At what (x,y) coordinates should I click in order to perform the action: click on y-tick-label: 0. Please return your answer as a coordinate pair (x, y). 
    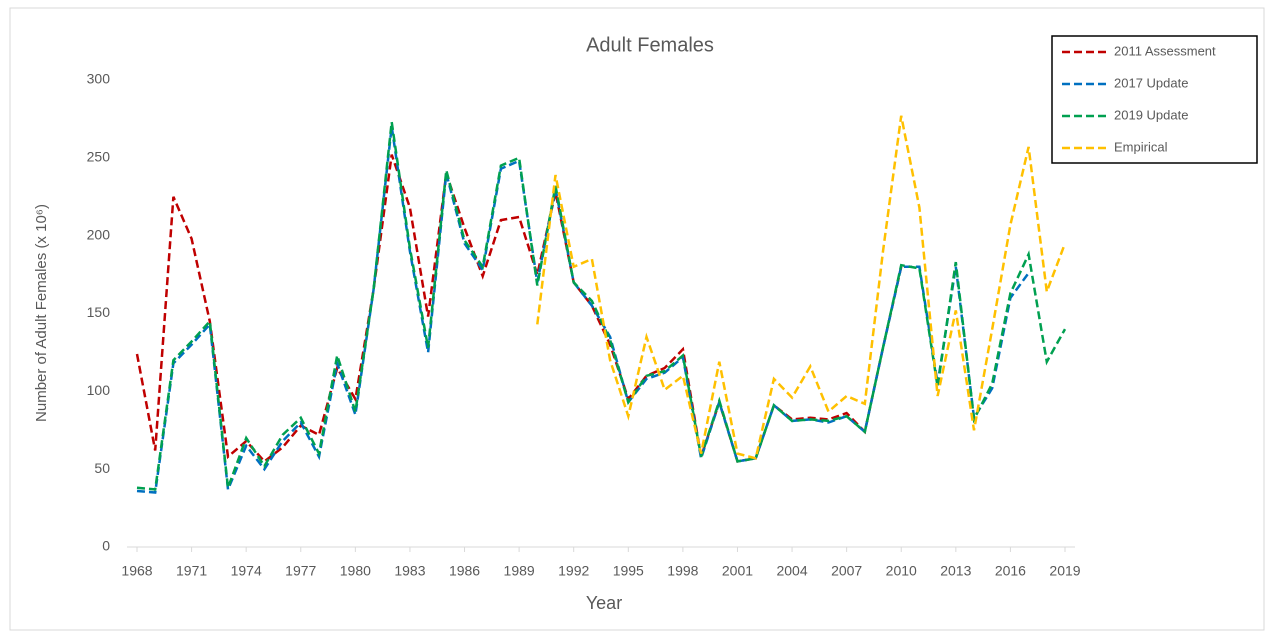
    Looking at the image, I should click on (106, 546).